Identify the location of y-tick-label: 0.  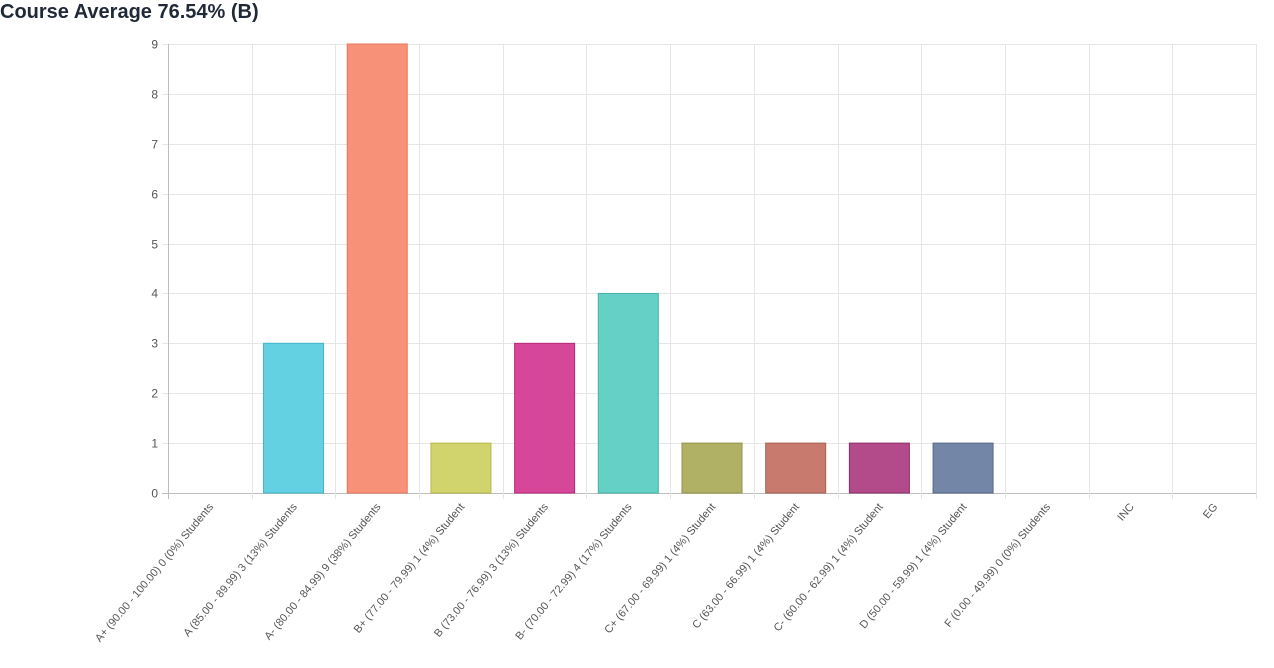
(154, 494).